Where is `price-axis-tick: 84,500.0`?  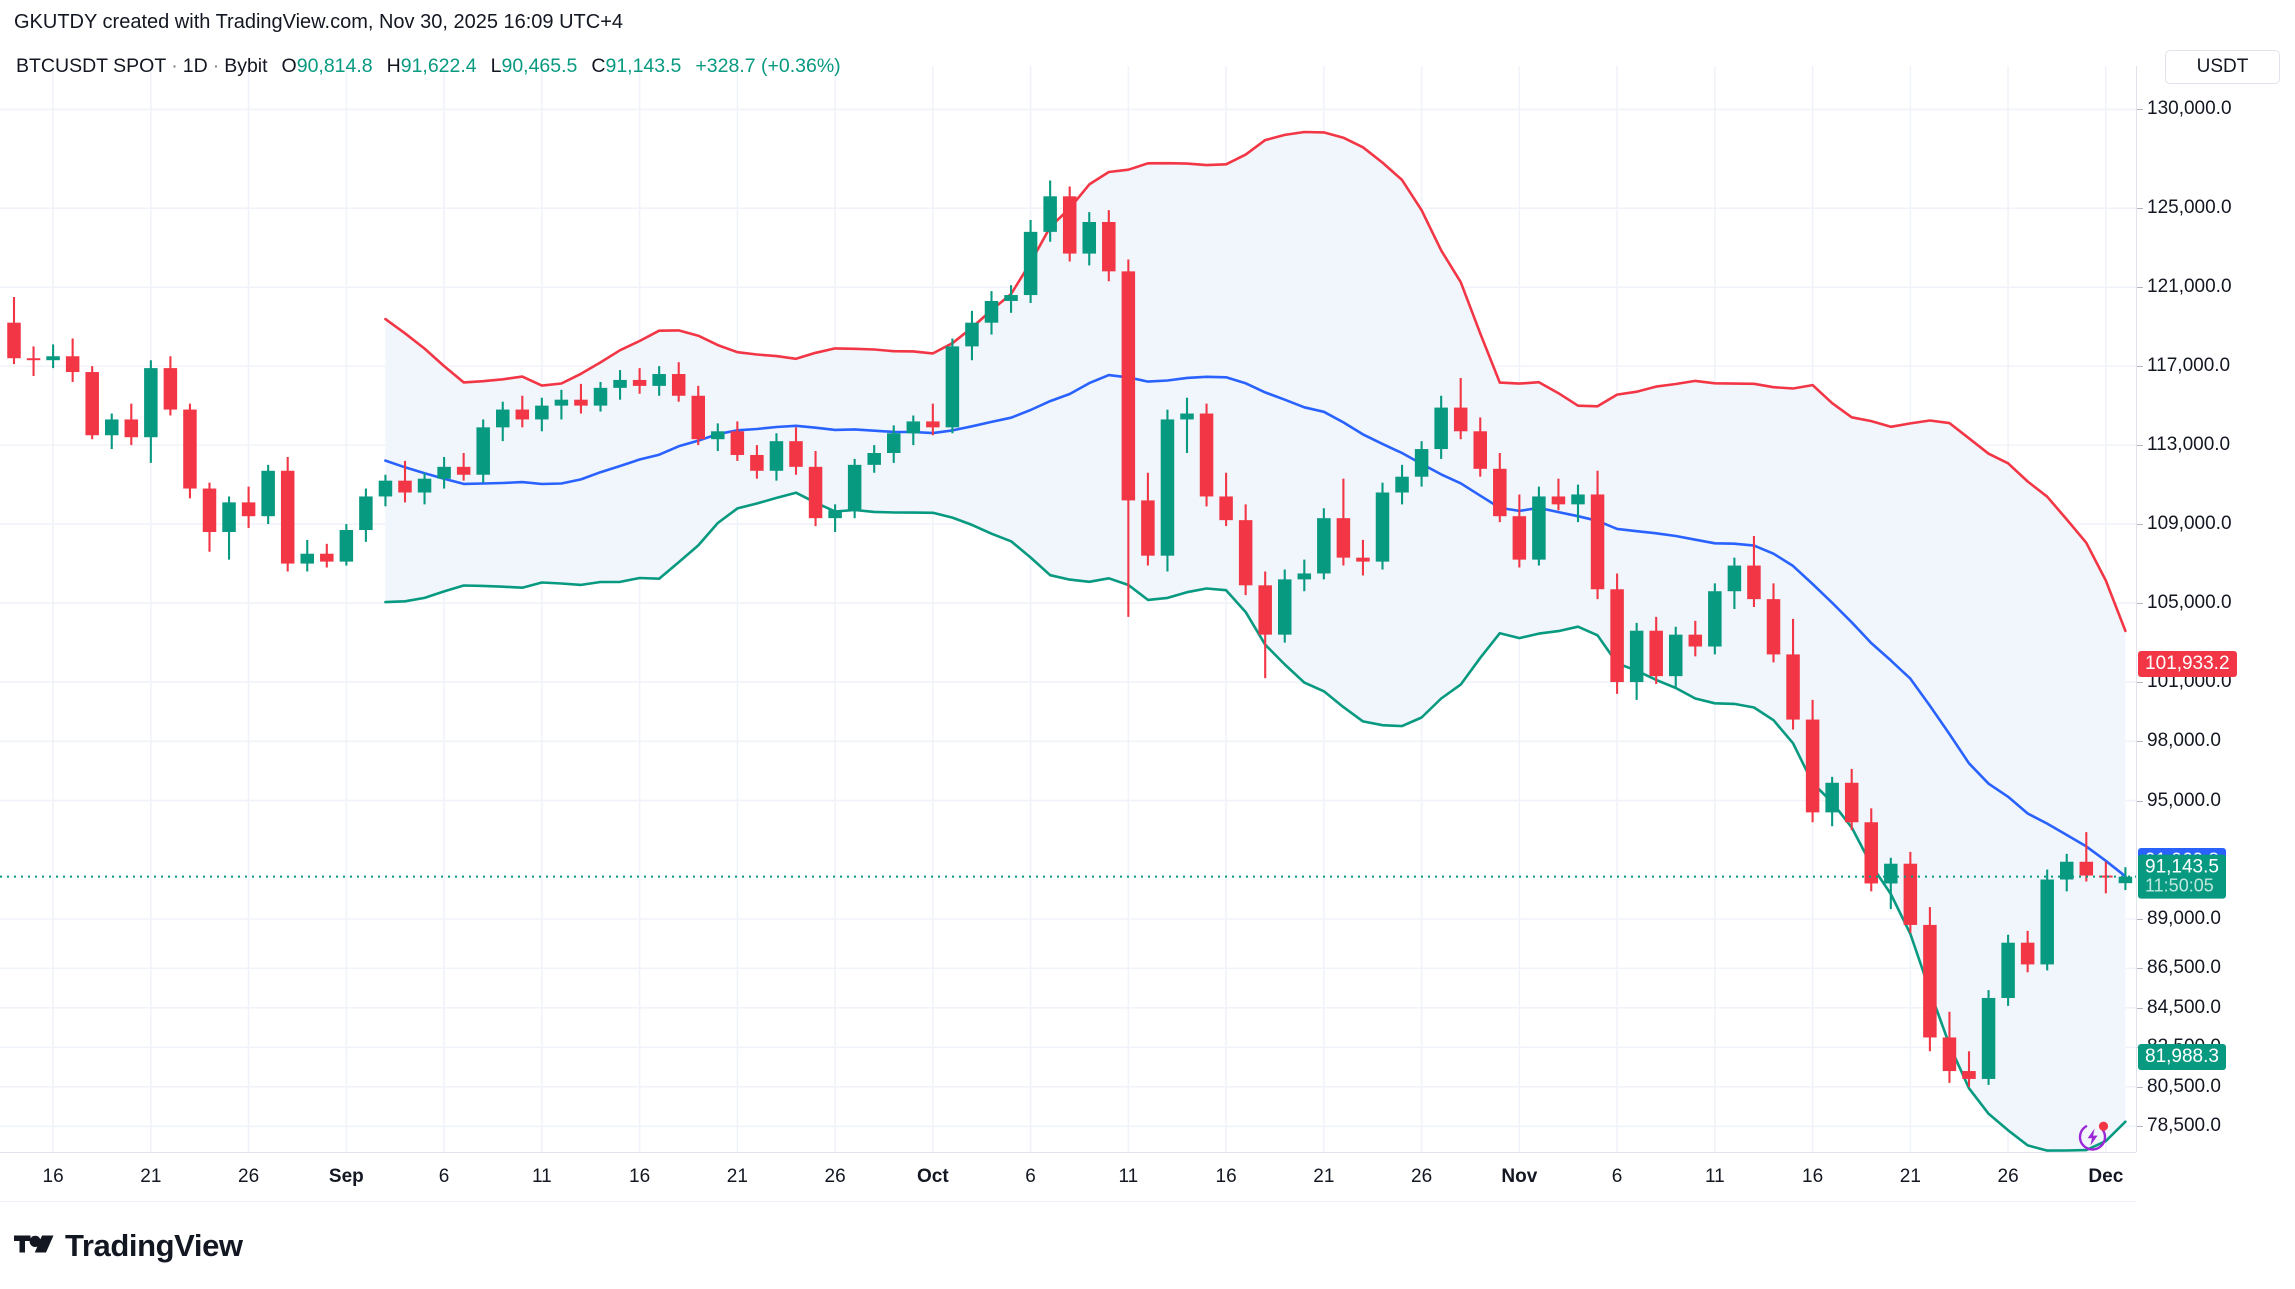 price-axis-tick: 84,500.0 is located at coordinates (2179, 1007).